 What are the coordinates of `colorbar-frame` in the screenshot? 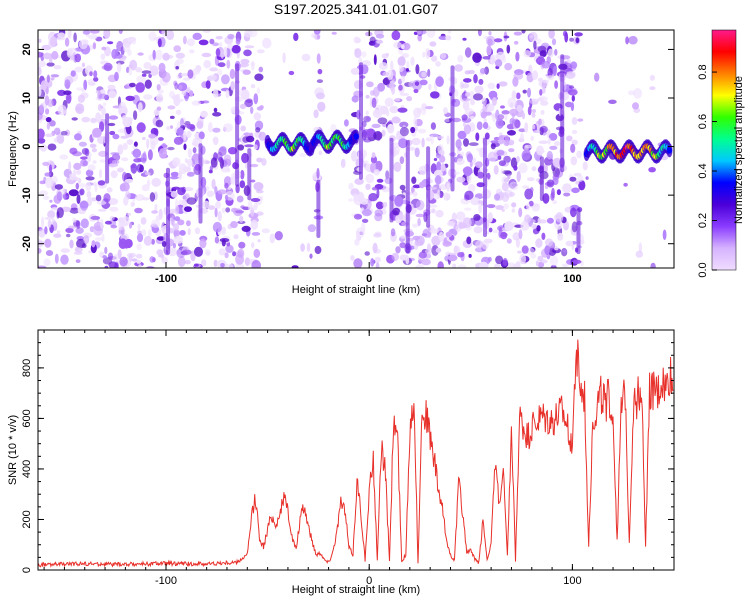 It's located at (724, 150).